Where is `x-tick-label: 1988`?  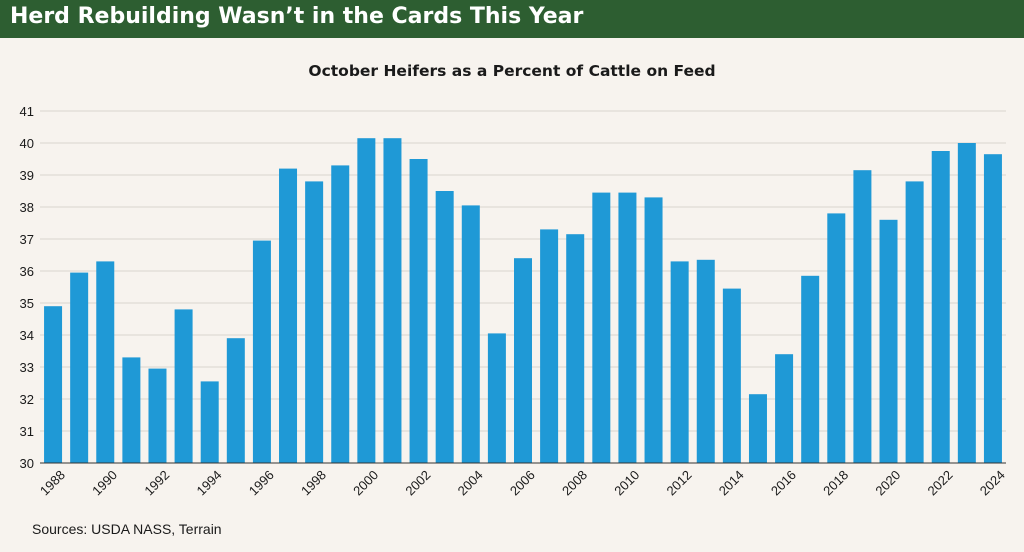 x-tick-label: 1988 is located at coordinates (52, 482).